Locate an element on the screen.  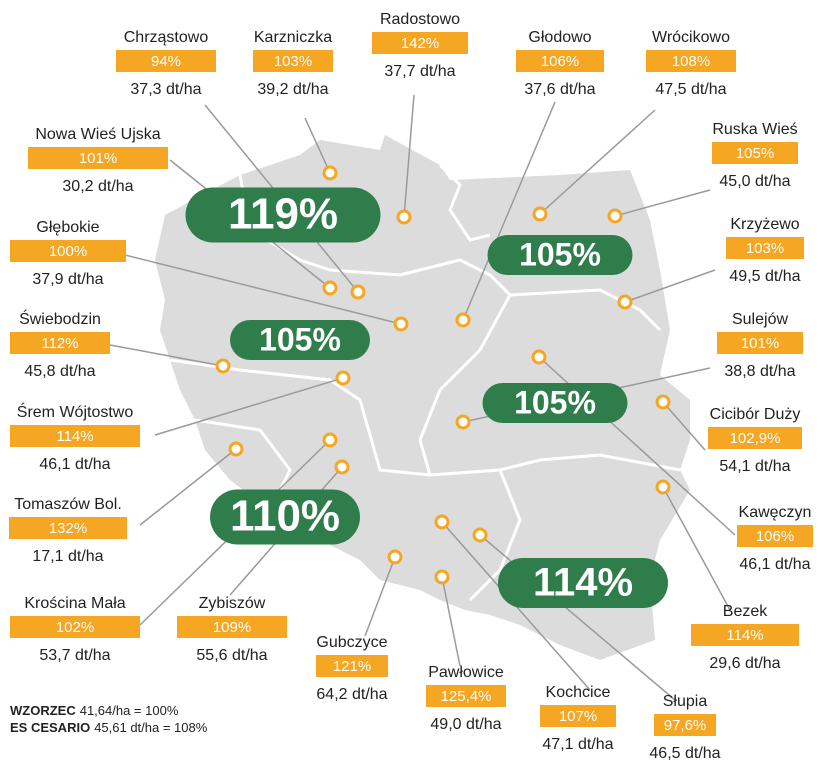
footer-text: 41,64/ha = 100% is located at coordinates (129, 710).